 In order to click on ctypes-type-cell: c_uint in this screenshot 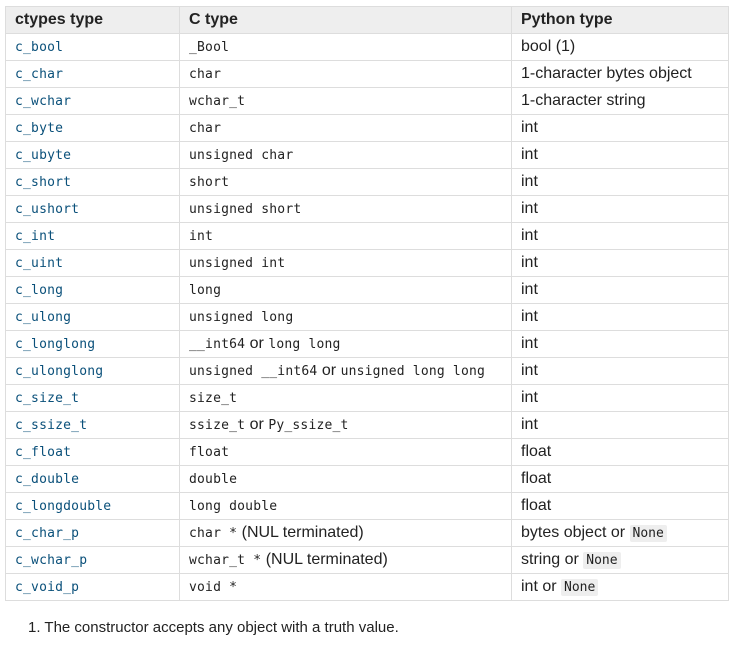, I will do `click(92, 263)`.